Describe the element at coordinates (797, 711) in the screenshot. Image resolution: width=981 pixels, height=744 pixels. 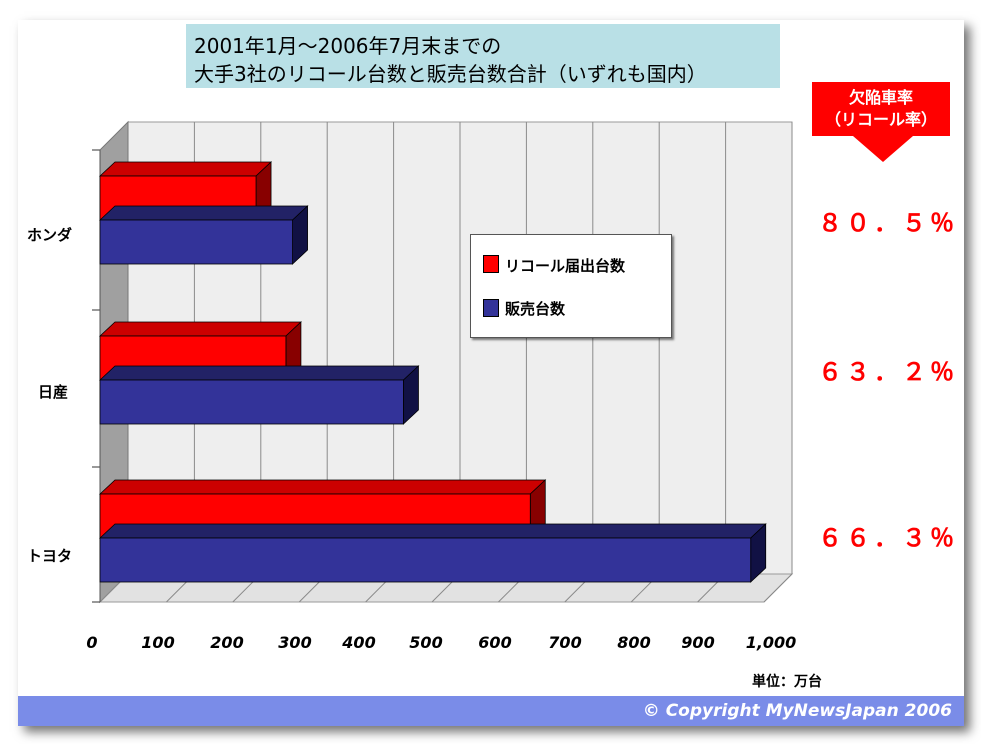
I see `copyright-text: © Copyright MyNewsJapan 2006` at that location.